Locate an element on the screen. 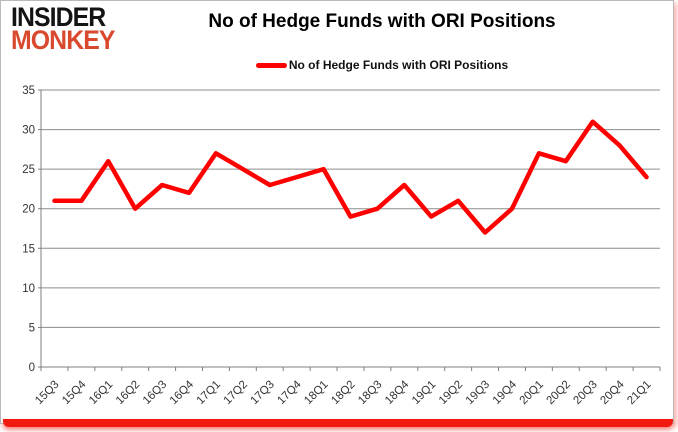 This screenshot has height=432, width=678. x-axis-label: 17Q4 is located at coordinates (289, 392).